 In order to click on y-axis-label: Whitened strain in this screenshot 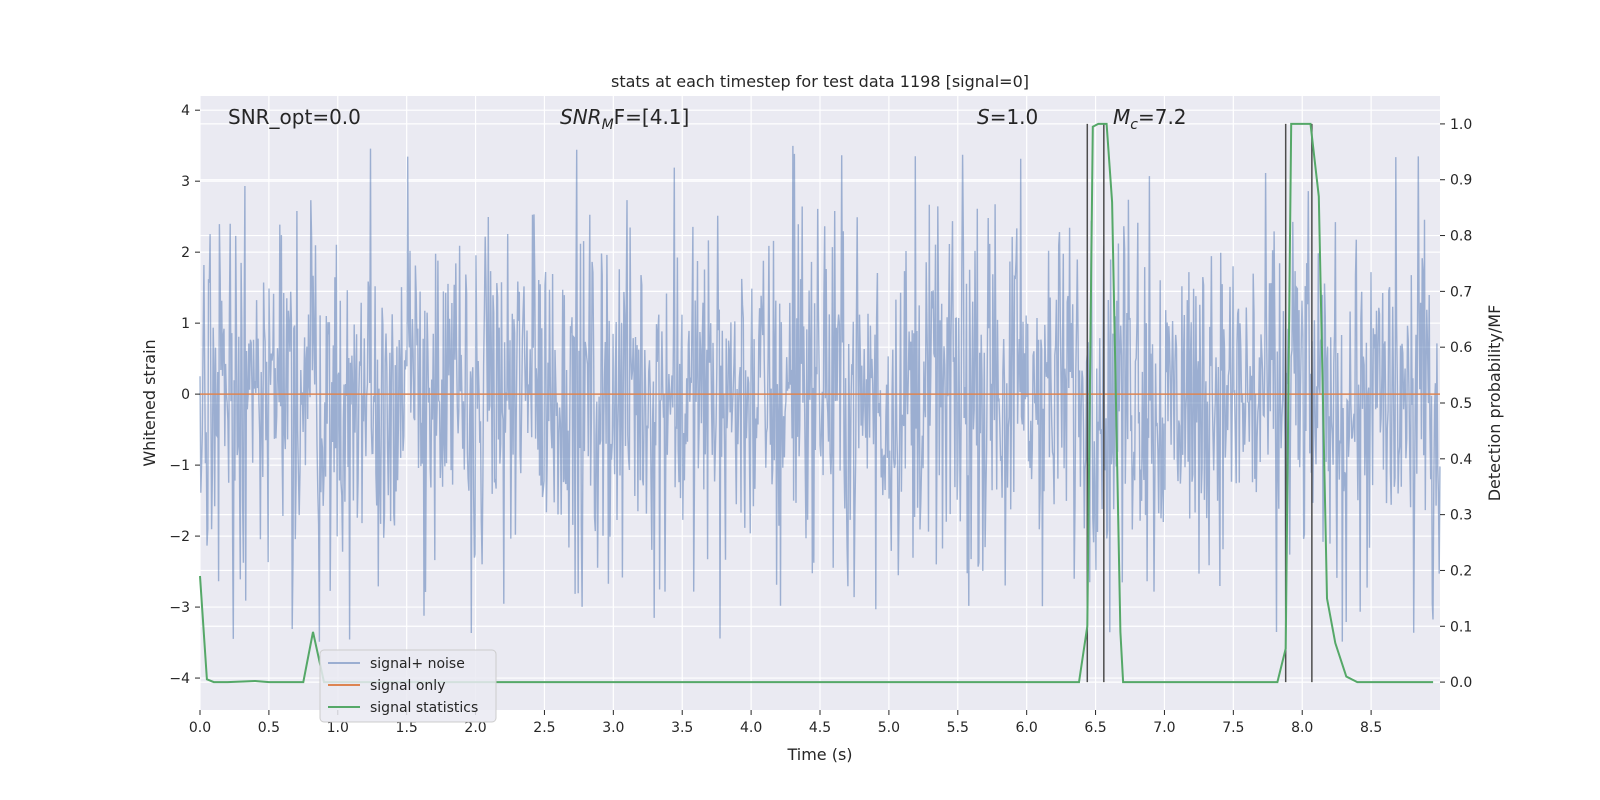, I will do `click(149, 402)`.